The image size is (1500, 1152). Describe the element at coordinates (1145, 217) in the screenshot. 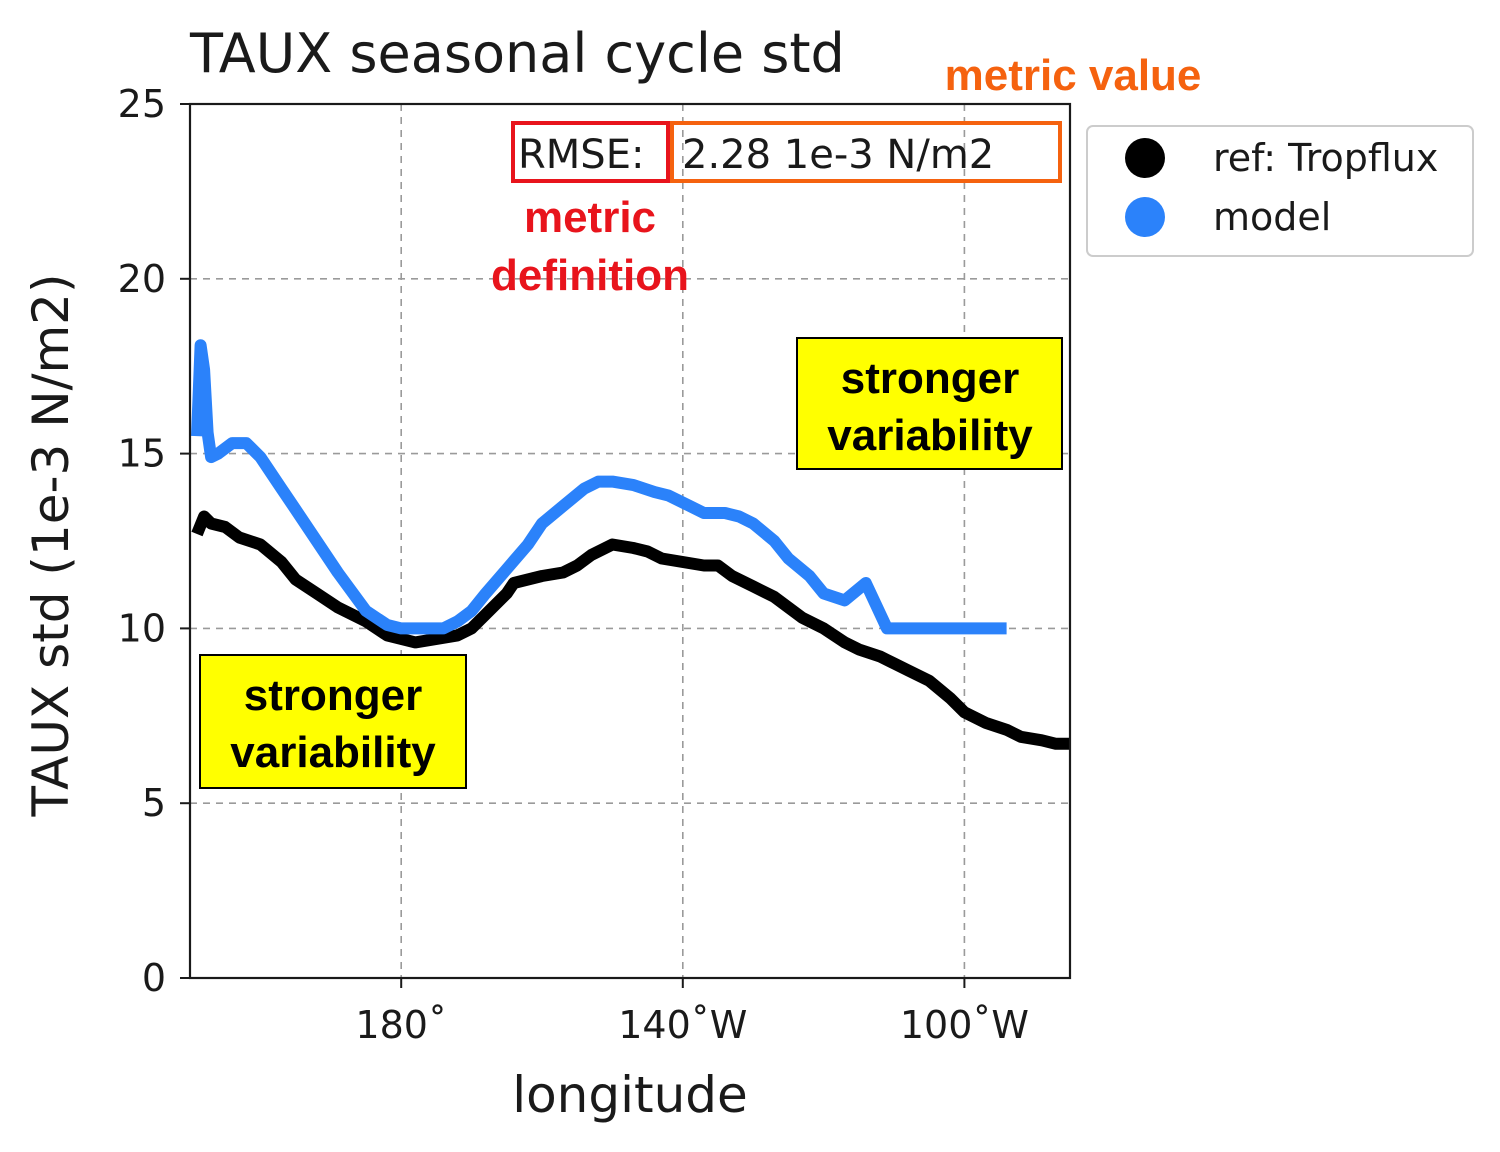

I see `legend-marker-model` at that location.